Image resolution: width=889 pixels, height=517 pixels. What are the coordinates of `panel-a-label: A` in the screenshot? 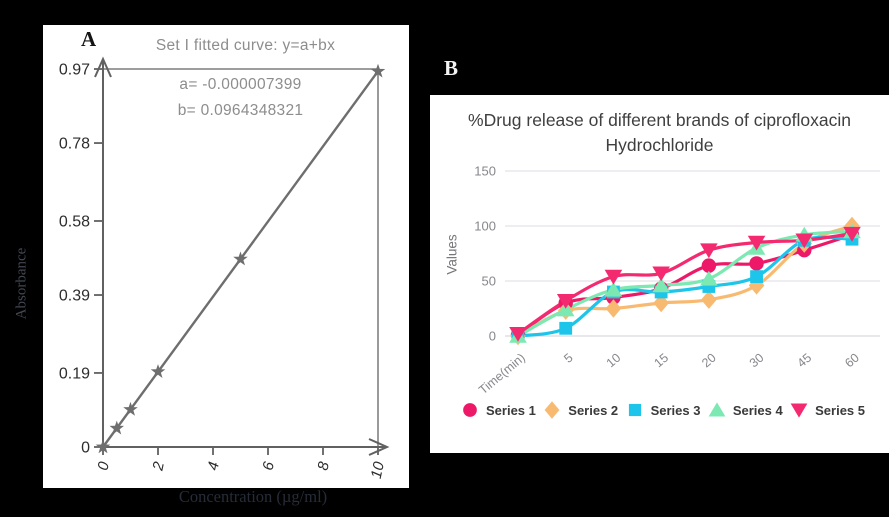 It's located at (89, 39).